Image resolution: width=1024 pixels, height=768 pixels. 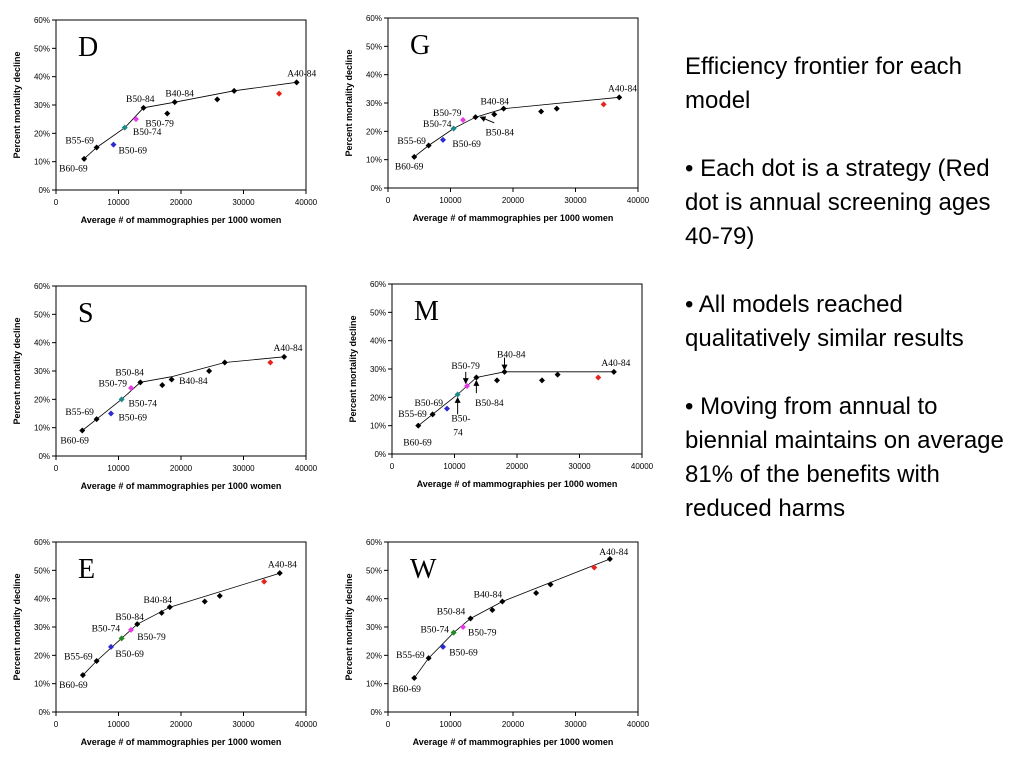 I want to click on panel-letter: E, so click(x=86, y=569).